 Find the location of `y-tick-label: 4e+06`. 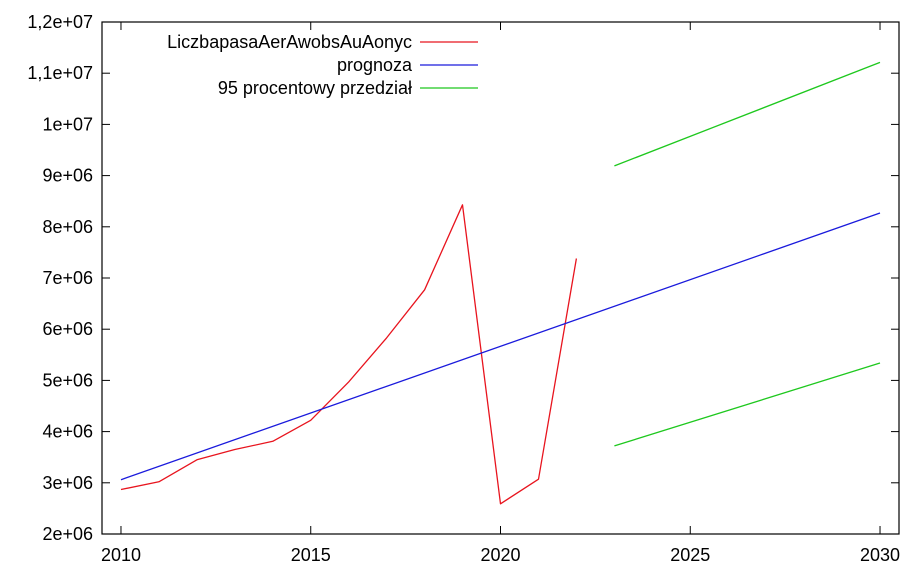

y-tick-label: 4e+06 is located at coordinates (67, 432).